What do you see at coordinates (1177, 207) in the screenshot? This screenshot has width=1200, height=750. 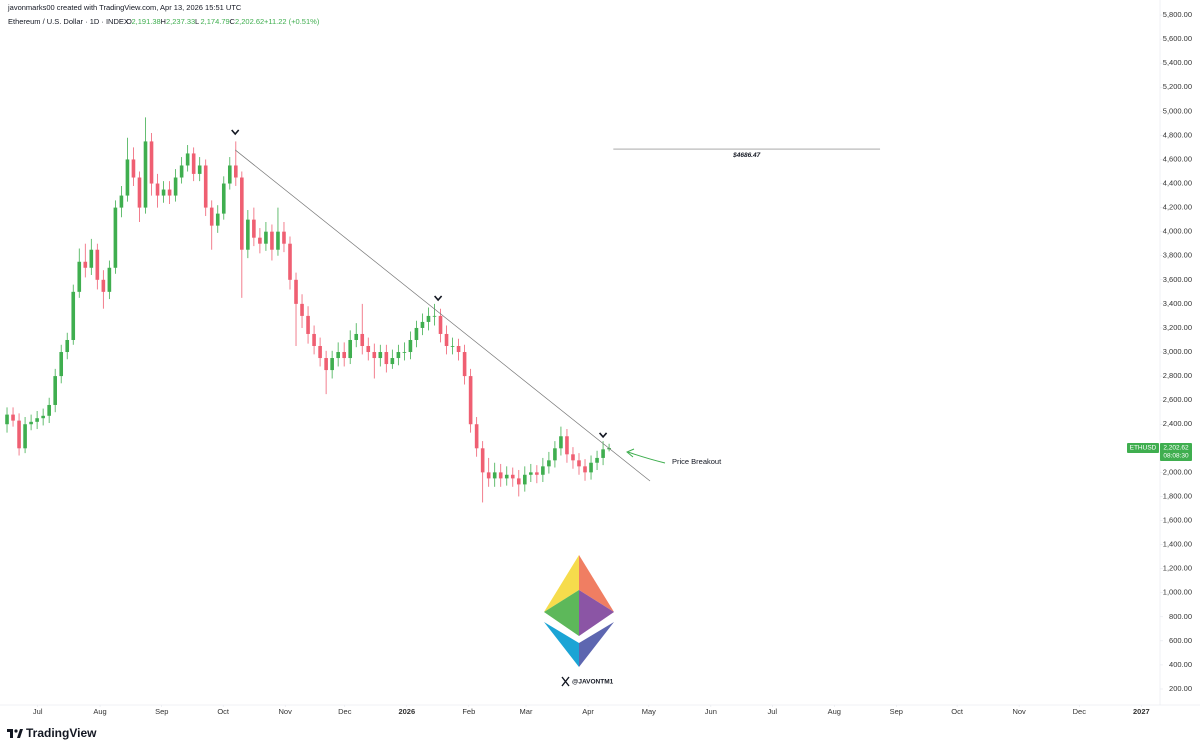 I see `y-tick-label: 4,200.00` at bounding box center [1177, 207].